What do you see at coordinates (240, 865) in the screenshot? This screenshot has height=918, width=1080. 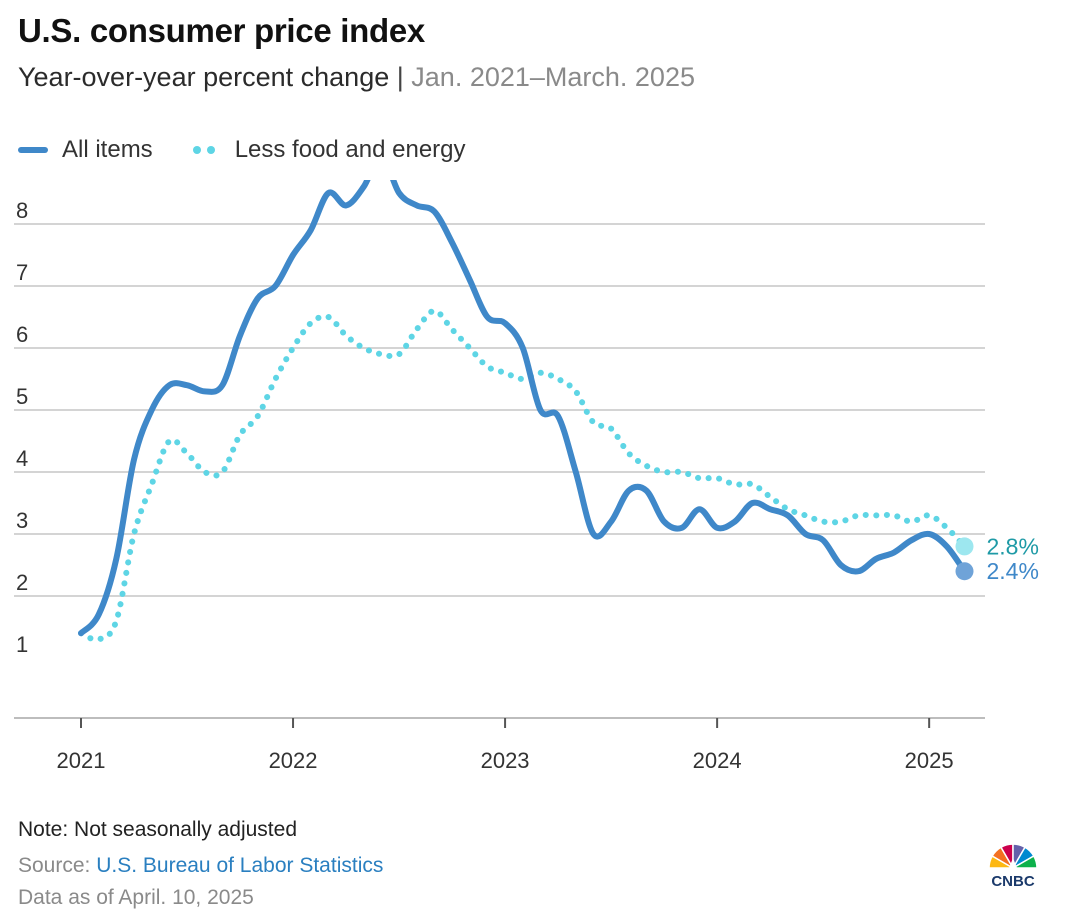 I see `source-link: U.S. Bureau of Labor Statistics` at bounding box center [240, 865].